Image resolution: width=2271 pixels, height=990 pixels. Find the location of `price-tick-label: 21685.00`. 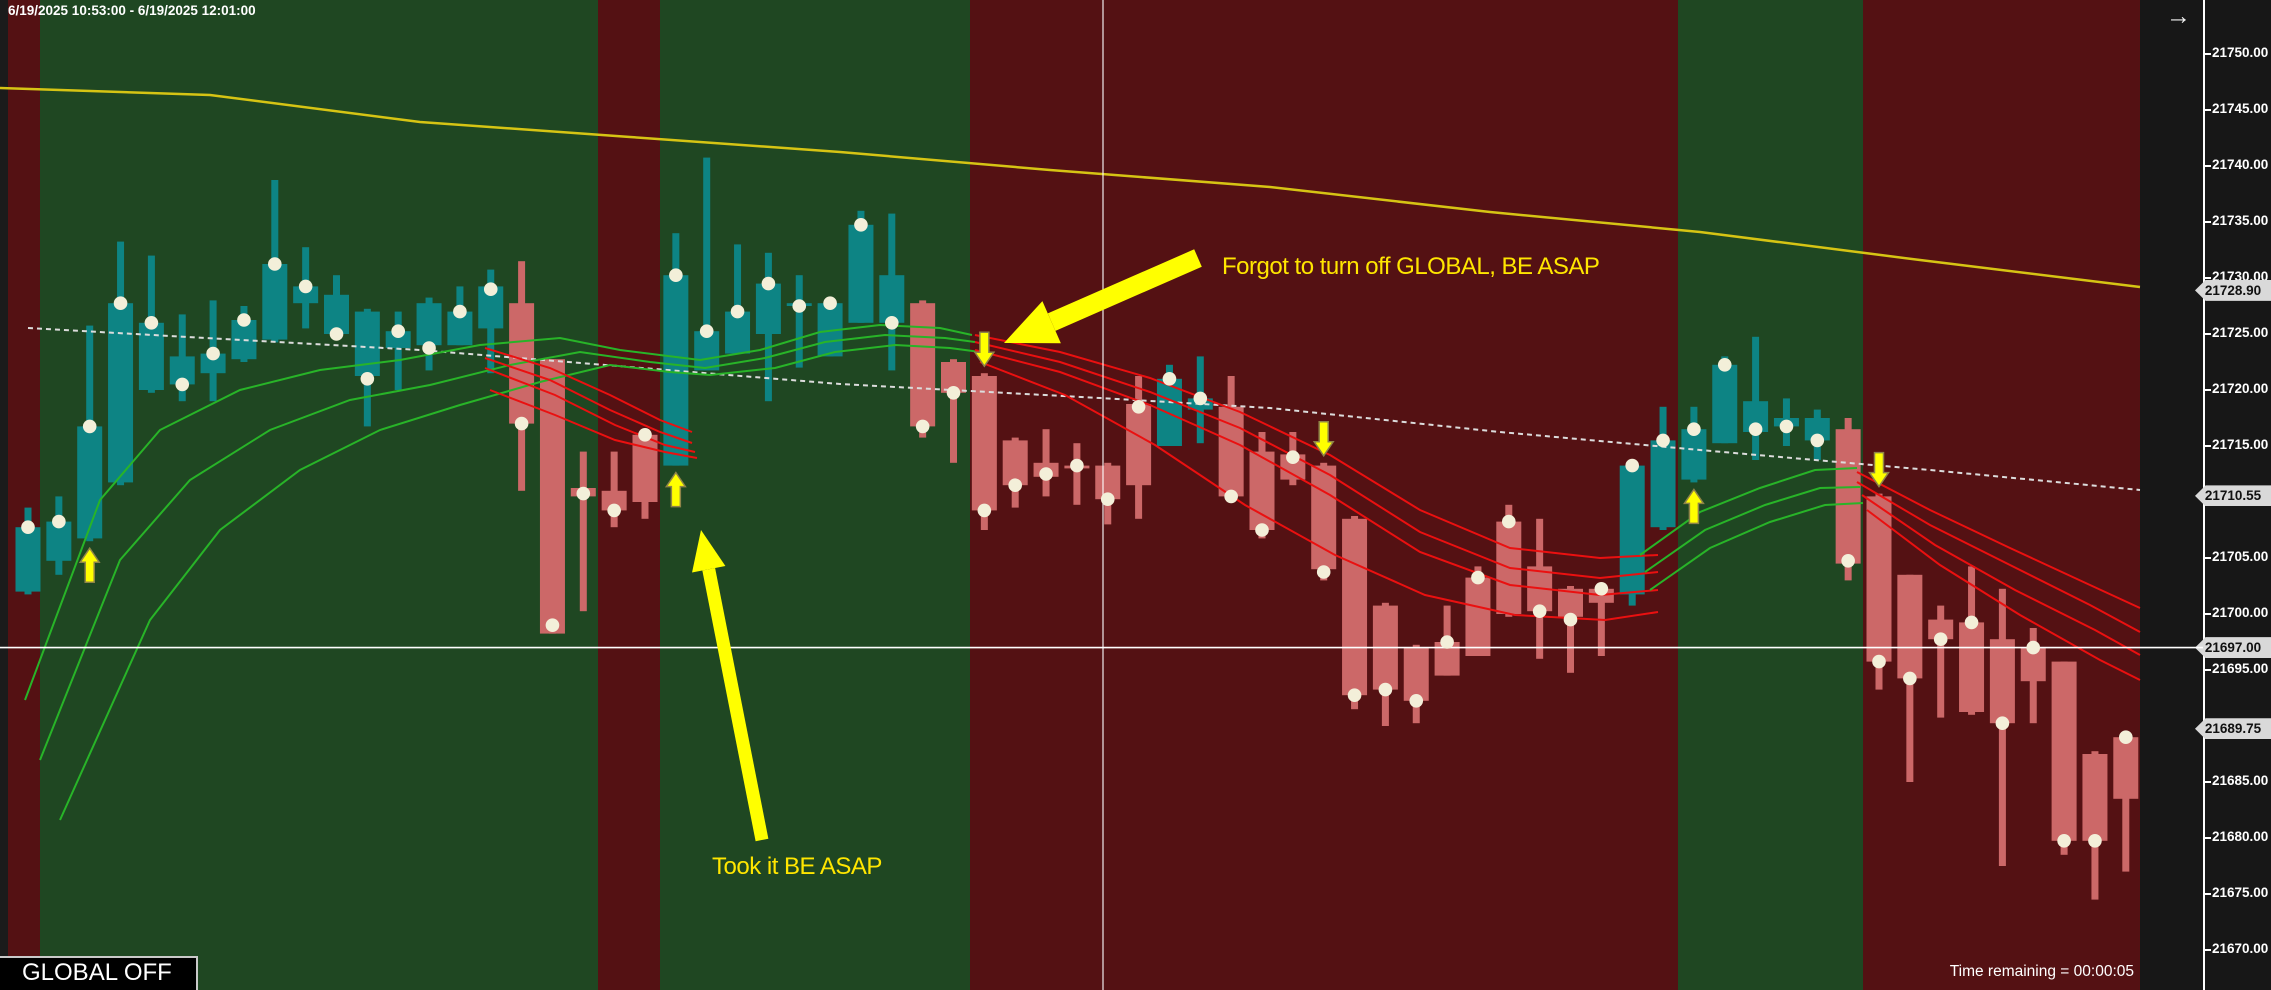

price-tick-label: 21685.00 is located at coordinates (2240, 780).